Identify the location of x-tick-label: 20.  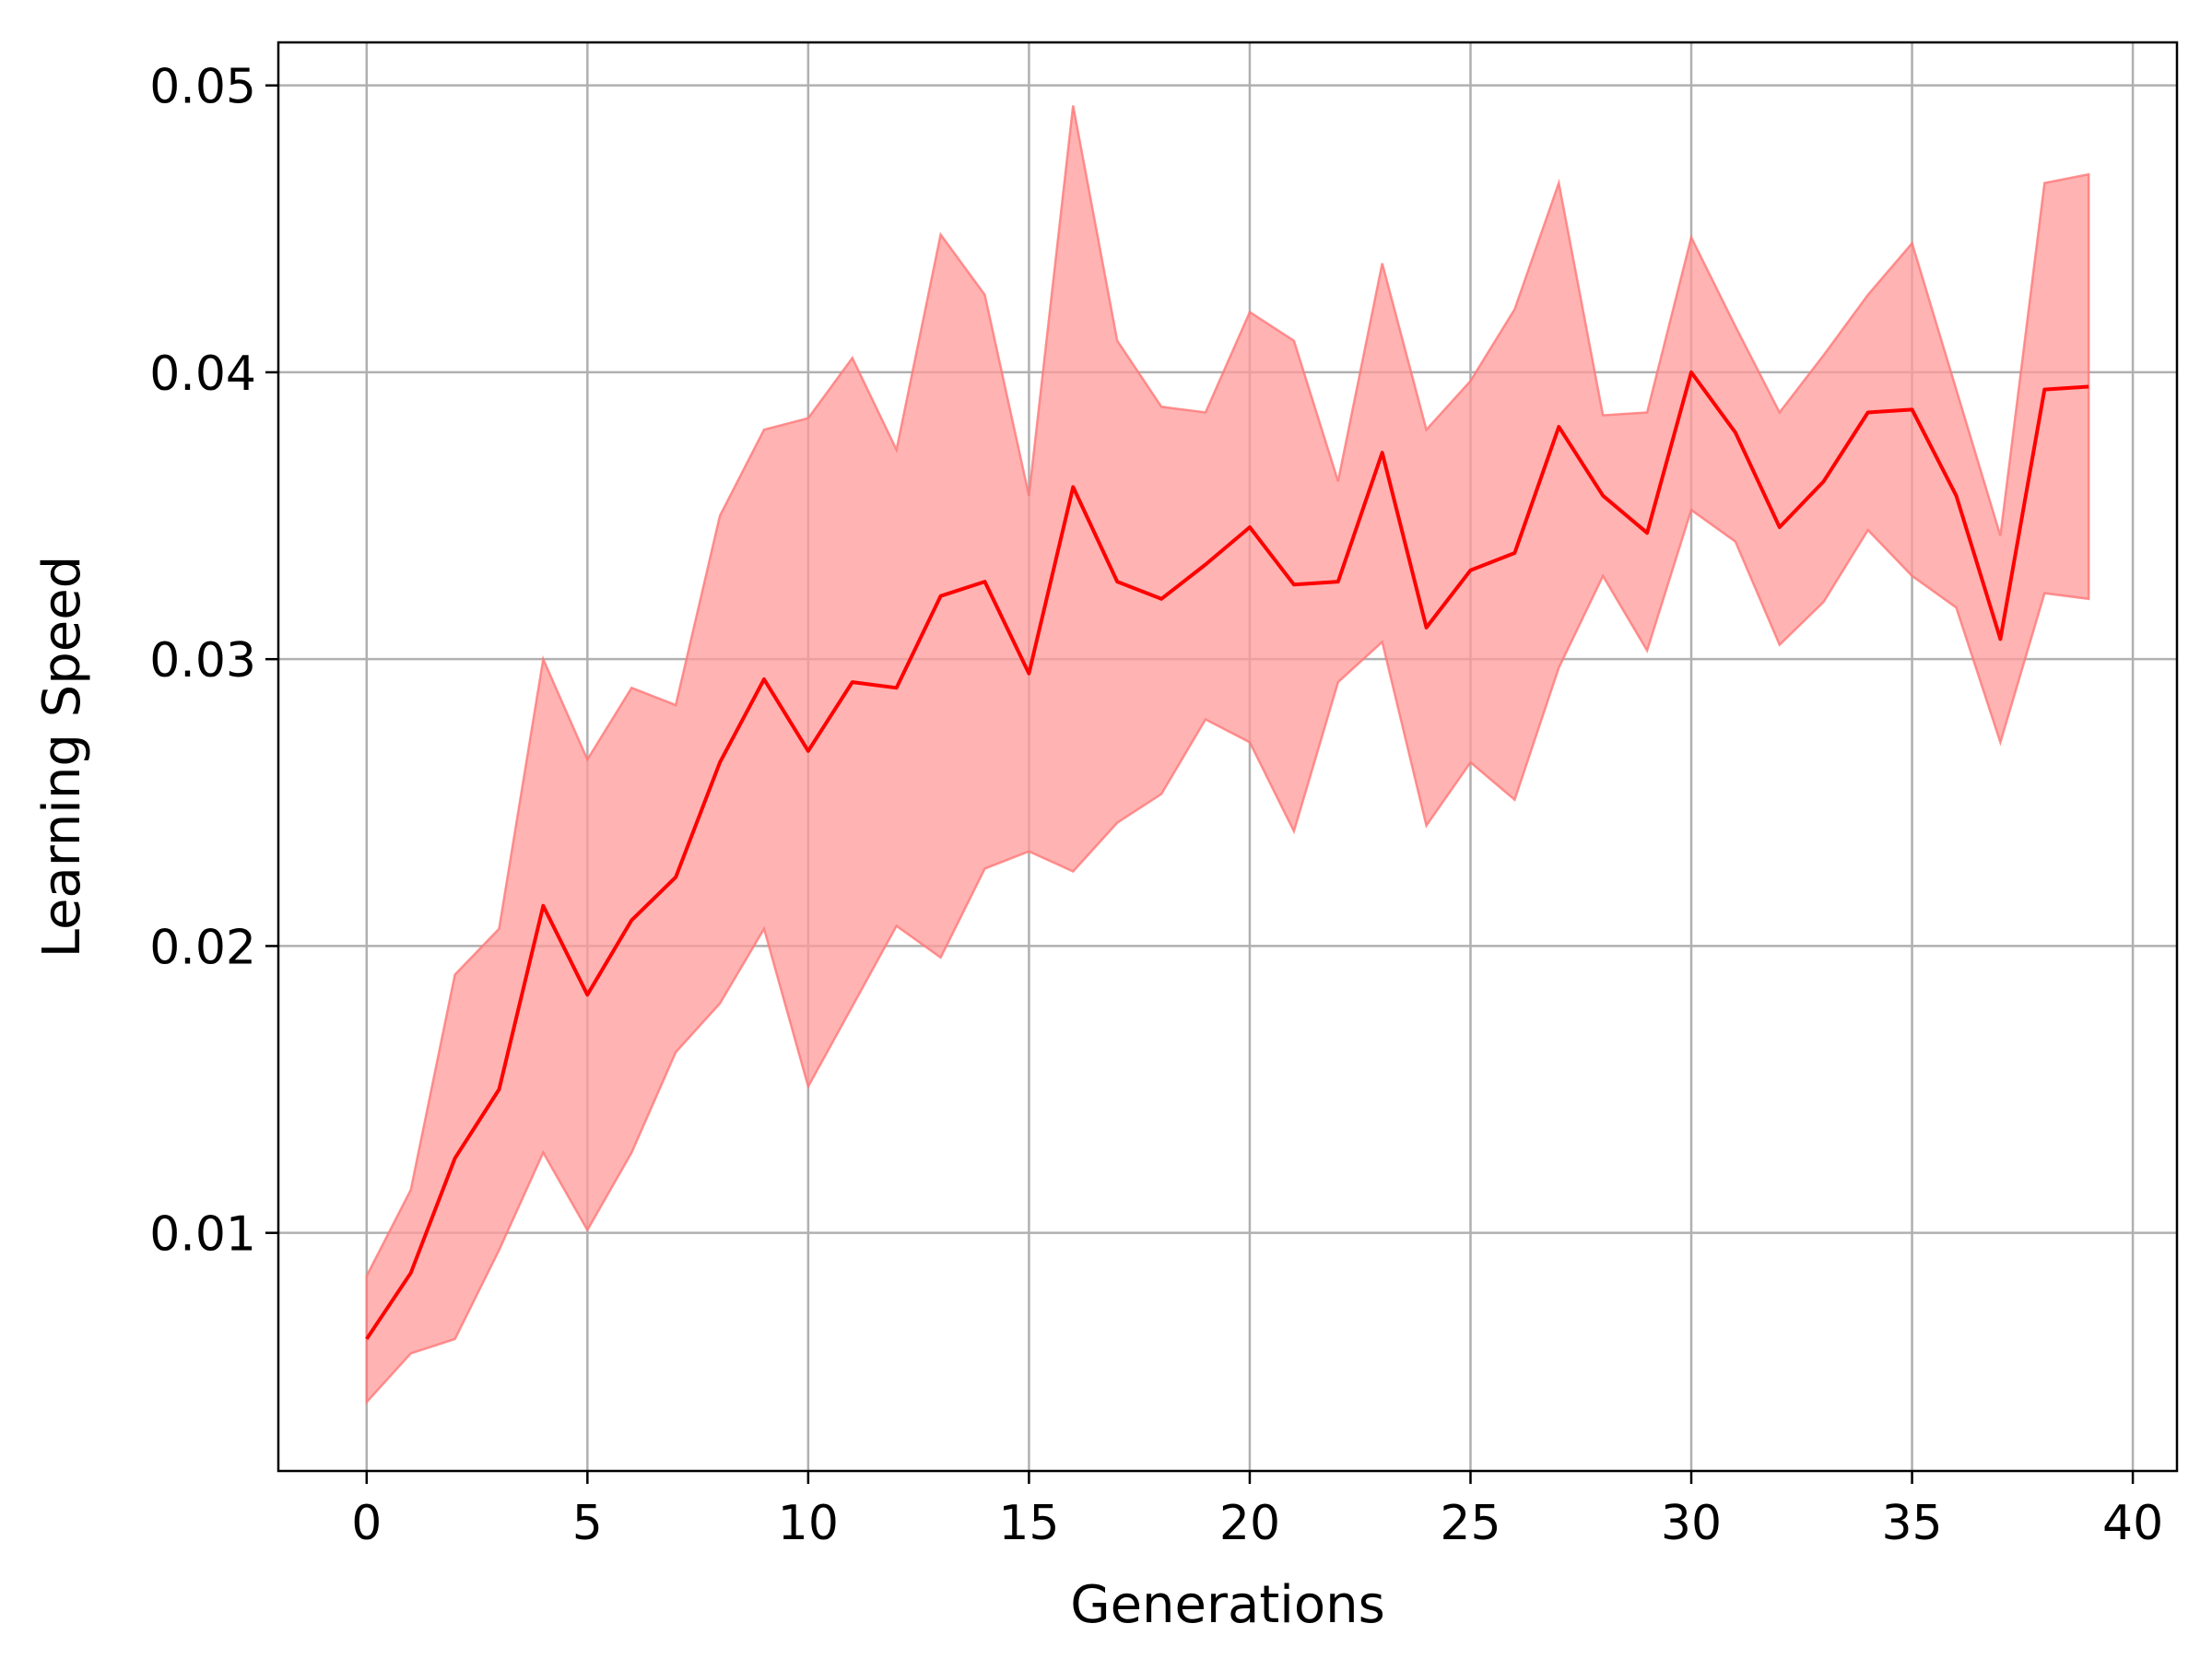
(1249, 1523).